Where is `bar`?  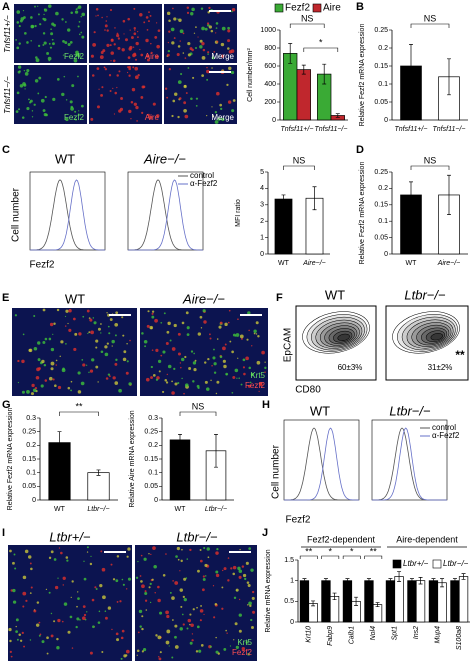 bar is located at coordinates (304, 601).